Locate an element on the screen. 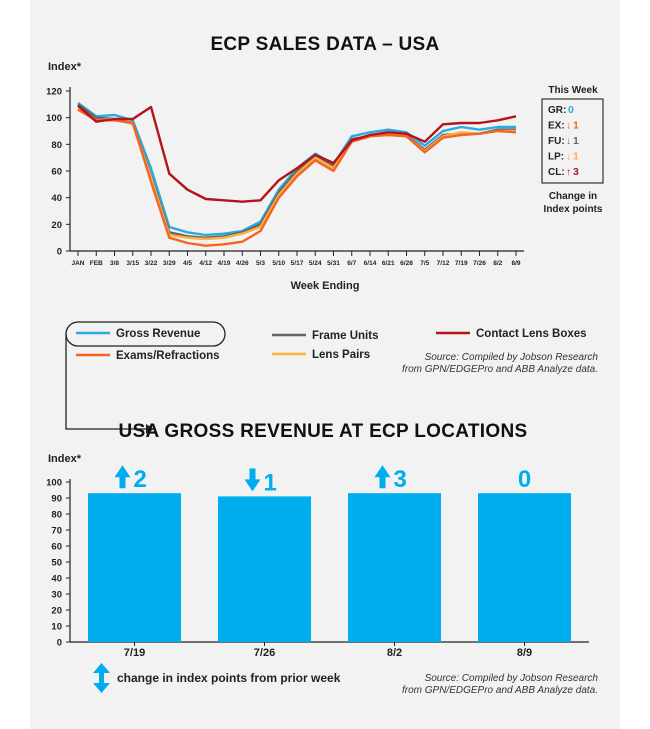 This screenshot has width=650, height=729. line-y-tick-label: 20 is located at coordinates (56, 225).